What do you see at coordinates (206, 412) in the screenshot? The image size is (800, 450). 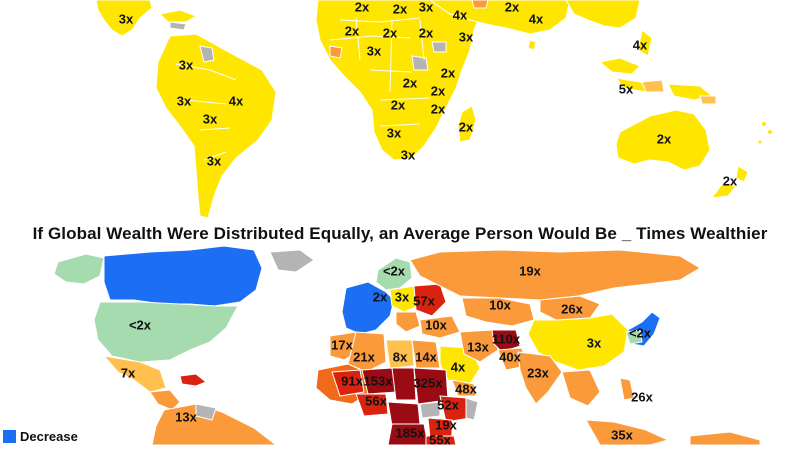 I see `region-venezuela-nodata` at bounding box center [206, 412].